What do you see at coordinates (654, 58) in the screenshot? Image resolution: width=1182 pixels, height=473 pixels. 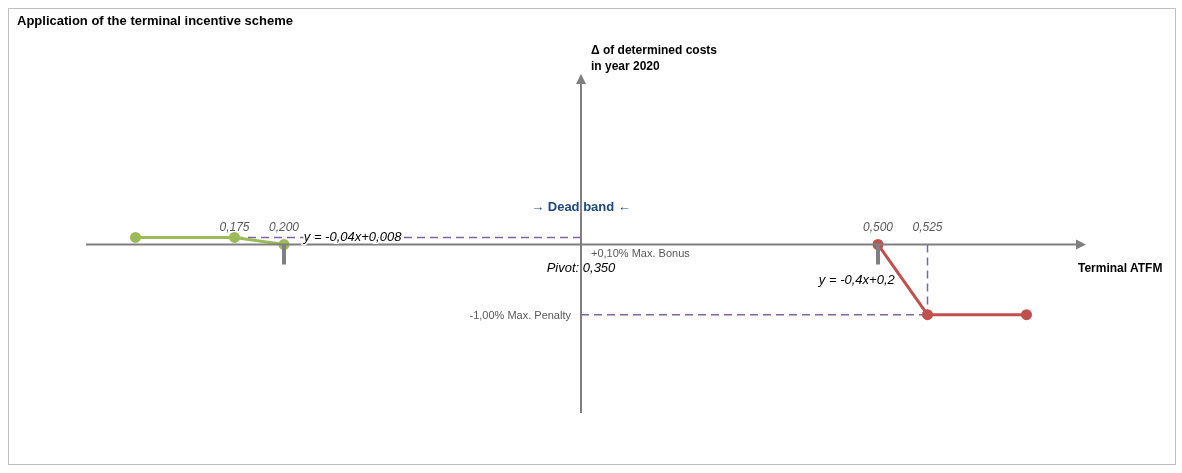 I see `y-axis-title: Δ of determined costs in year 2020` at bounding box center [654, 58].